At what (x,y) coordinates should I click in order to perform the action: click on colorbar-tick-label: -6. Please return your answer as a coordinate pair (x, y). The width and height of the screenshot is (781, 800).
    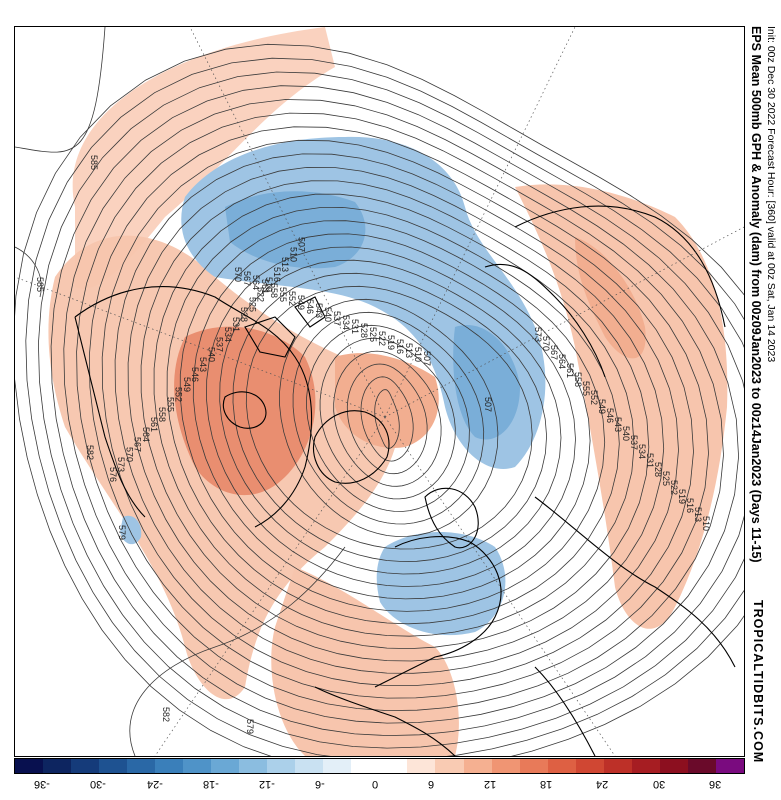
    Looking at the image, I should click on (320, 784).